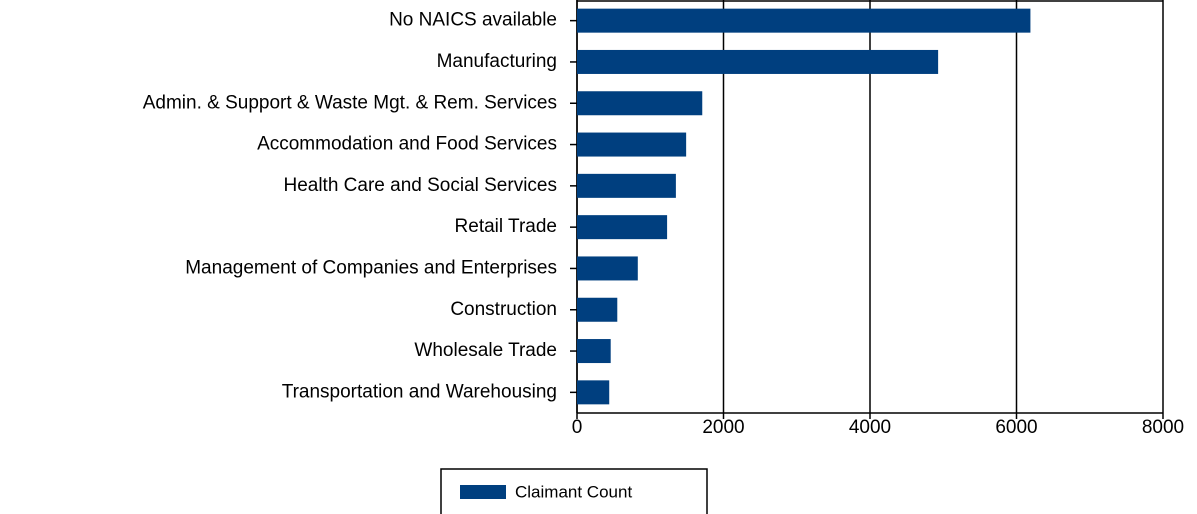  I want to click on y-tick-label: Health Care and Social Services, so click(420, 185).